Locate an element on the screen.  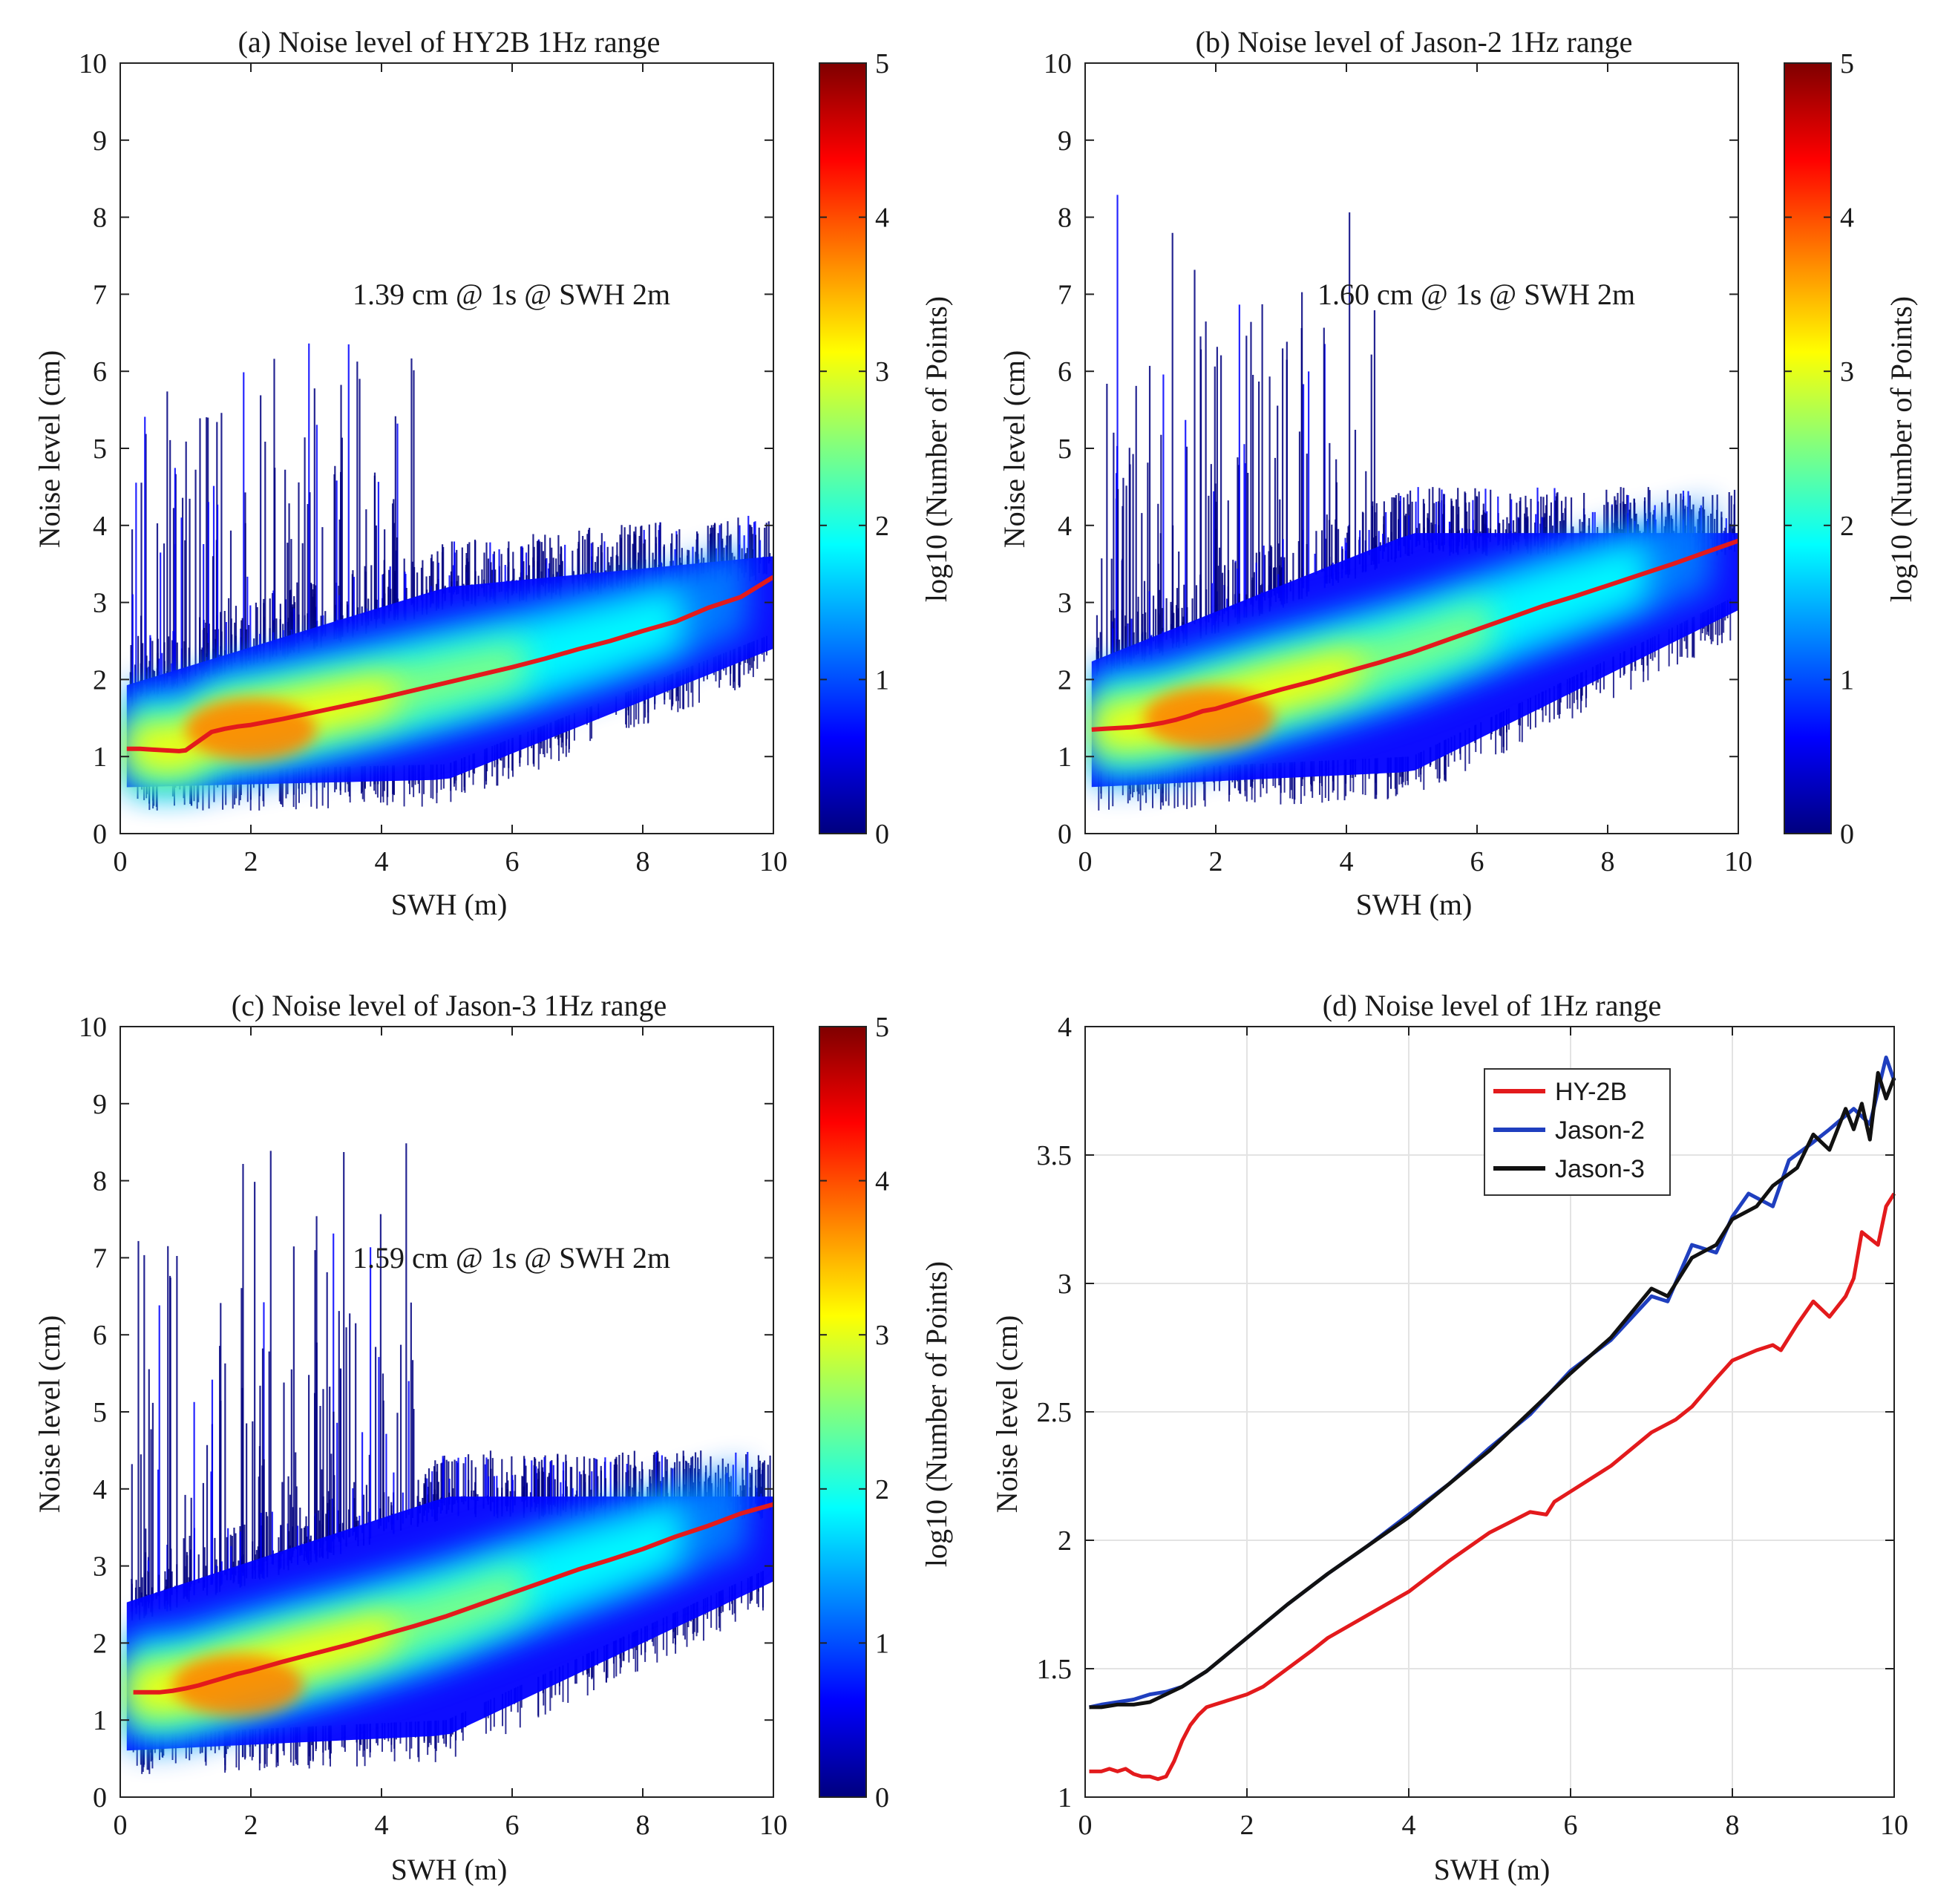
panel-d-ytick-label: 3 is located at coordinates (1065, 1285).